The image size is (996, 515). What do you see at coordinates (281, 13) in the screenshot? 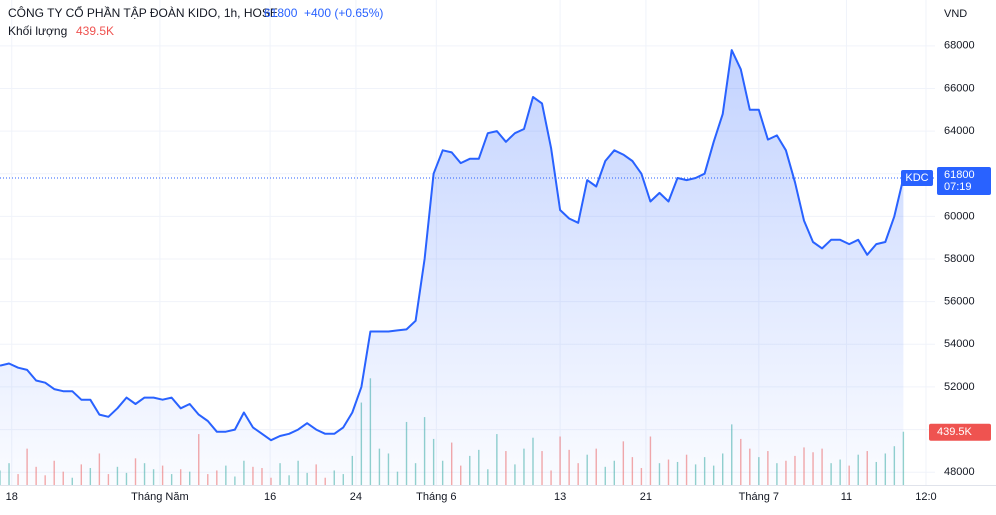
I see `header-price: 61800` at bounding box center [281, 13].